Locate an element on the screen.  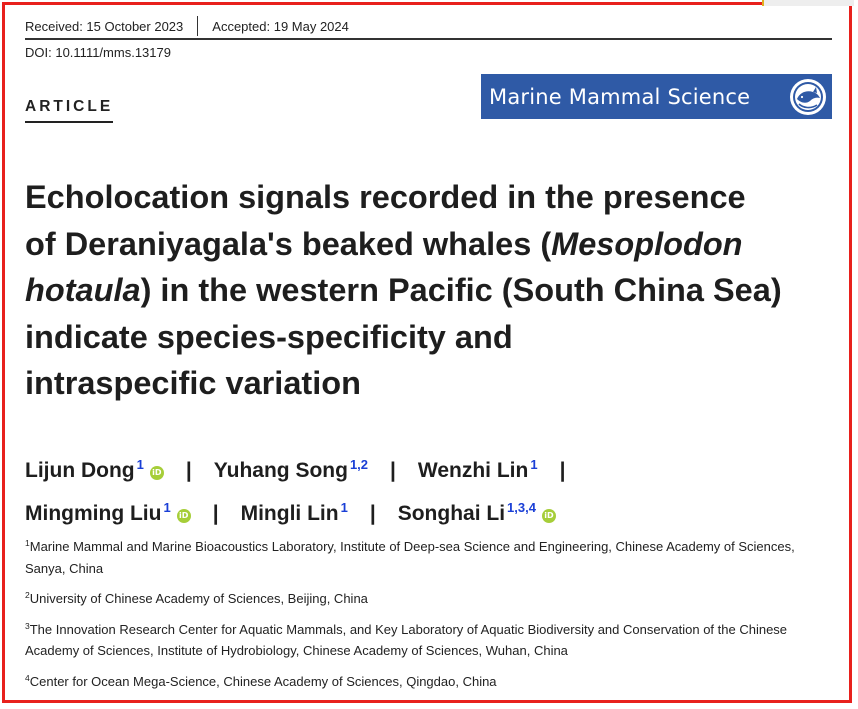
author: Mingli Lin 1 is located at coordinates (294, 512).